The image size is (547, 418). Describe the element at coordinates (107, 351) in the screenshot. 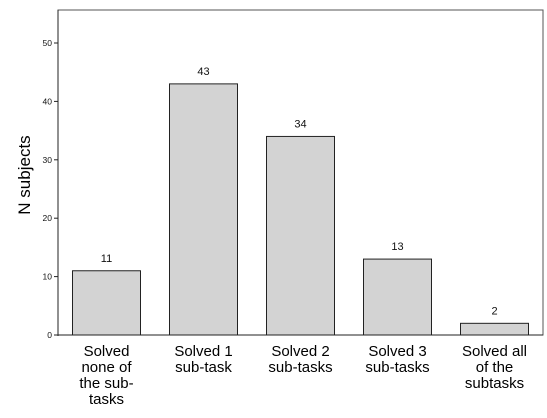

I see `category-label-line: Solved` at that location.